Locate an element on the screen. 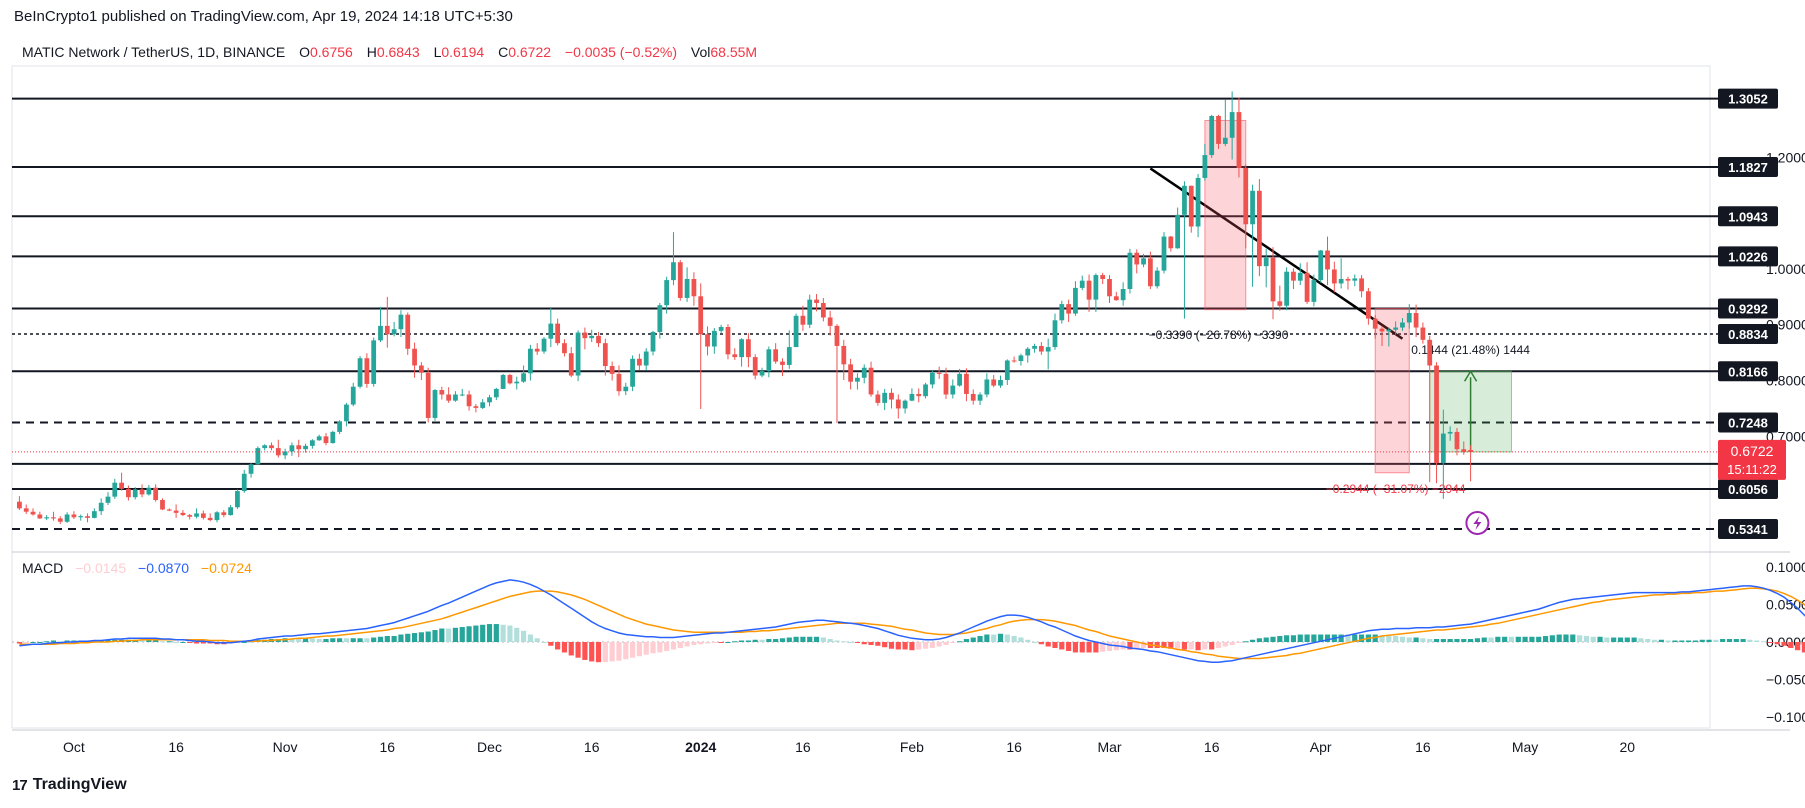  time-tick-14: May is located at coordinates (1525, 747).